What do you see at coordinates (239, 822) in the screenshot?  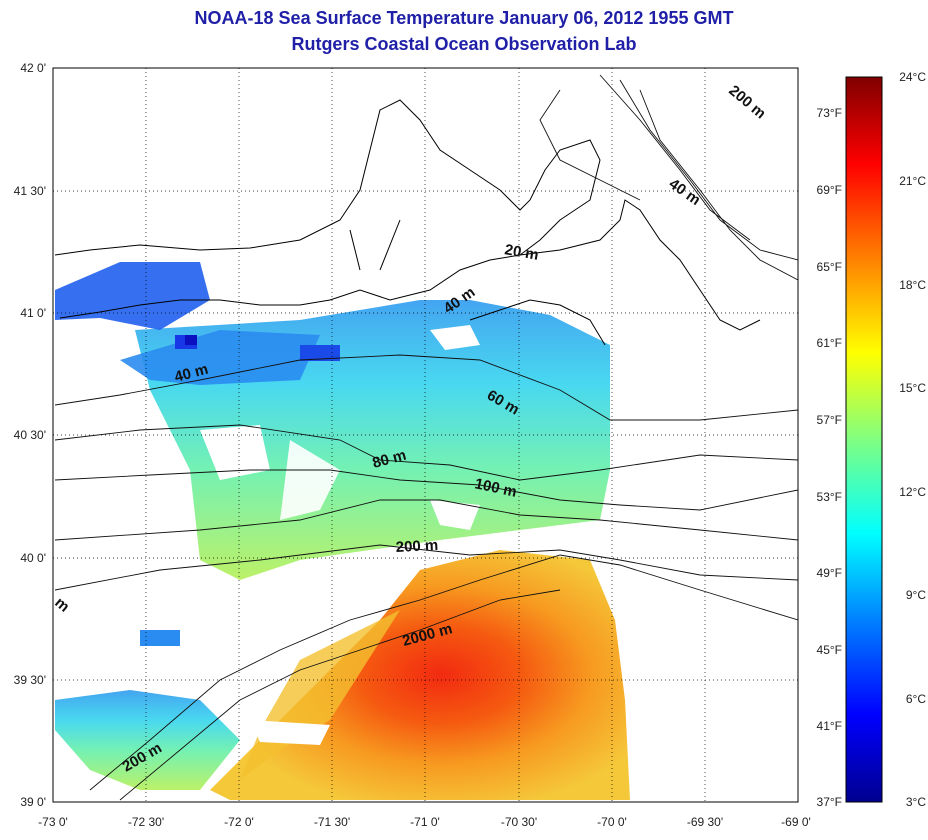 I see `lon-tick-label: -72 0'` at bounding box center [239, 822].